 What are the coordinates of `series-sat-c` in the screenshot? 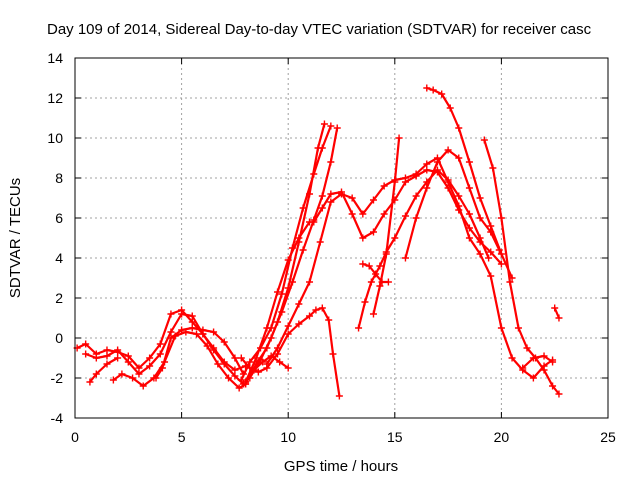 It's located at (104, 370).